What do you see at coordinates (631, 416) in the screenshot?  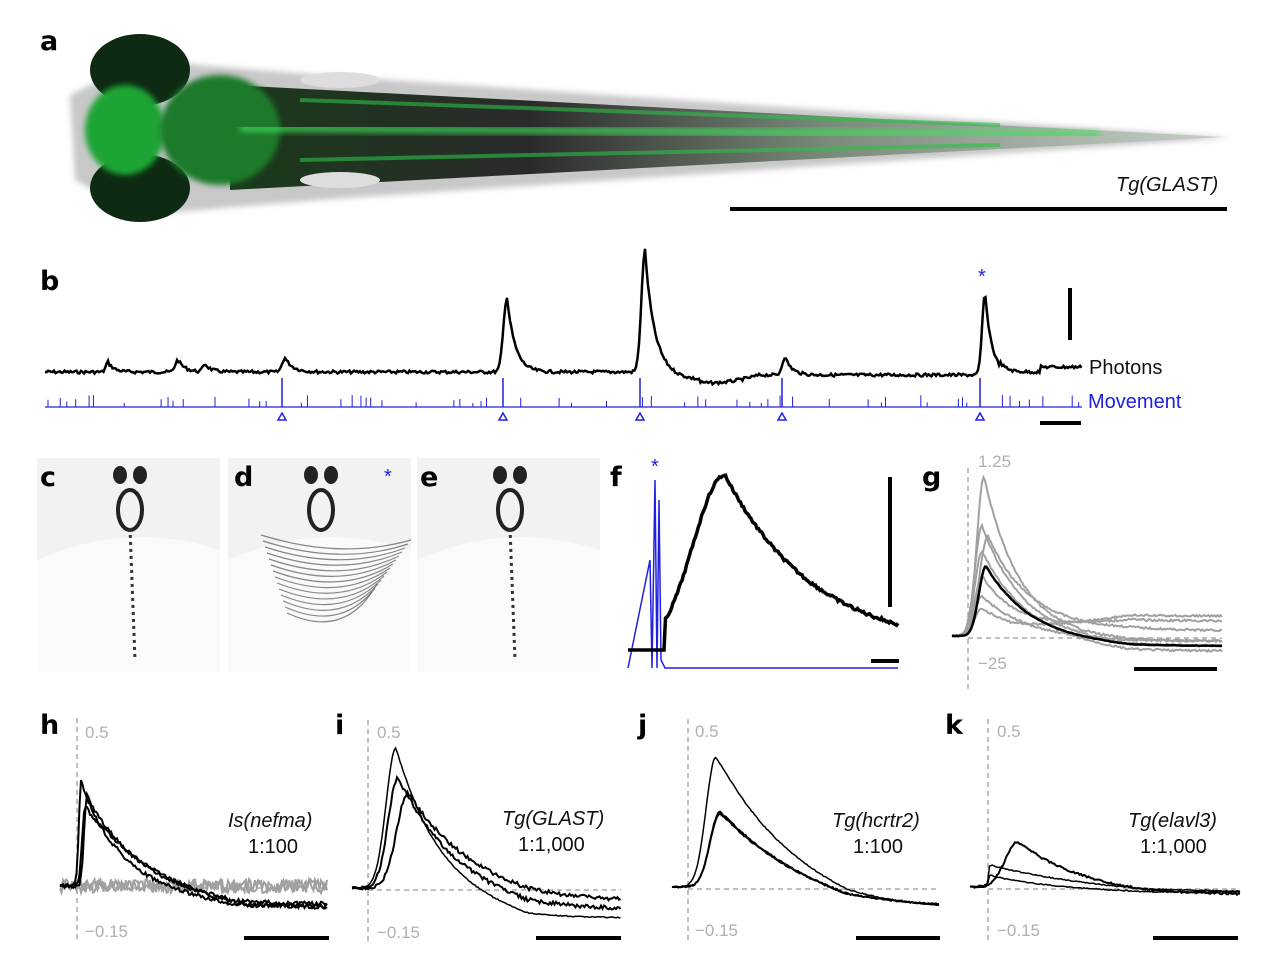 I see `movement-event-markers` at bounding box center [631, 416].